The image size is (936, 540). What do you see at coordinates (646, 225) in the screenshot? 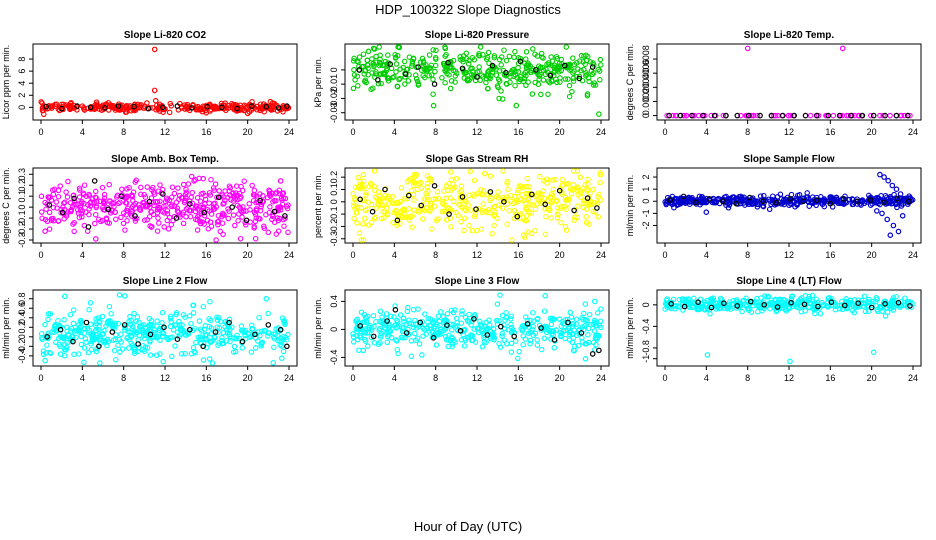
I see `y-tick-label: -2` at bounding box center [646, 225].